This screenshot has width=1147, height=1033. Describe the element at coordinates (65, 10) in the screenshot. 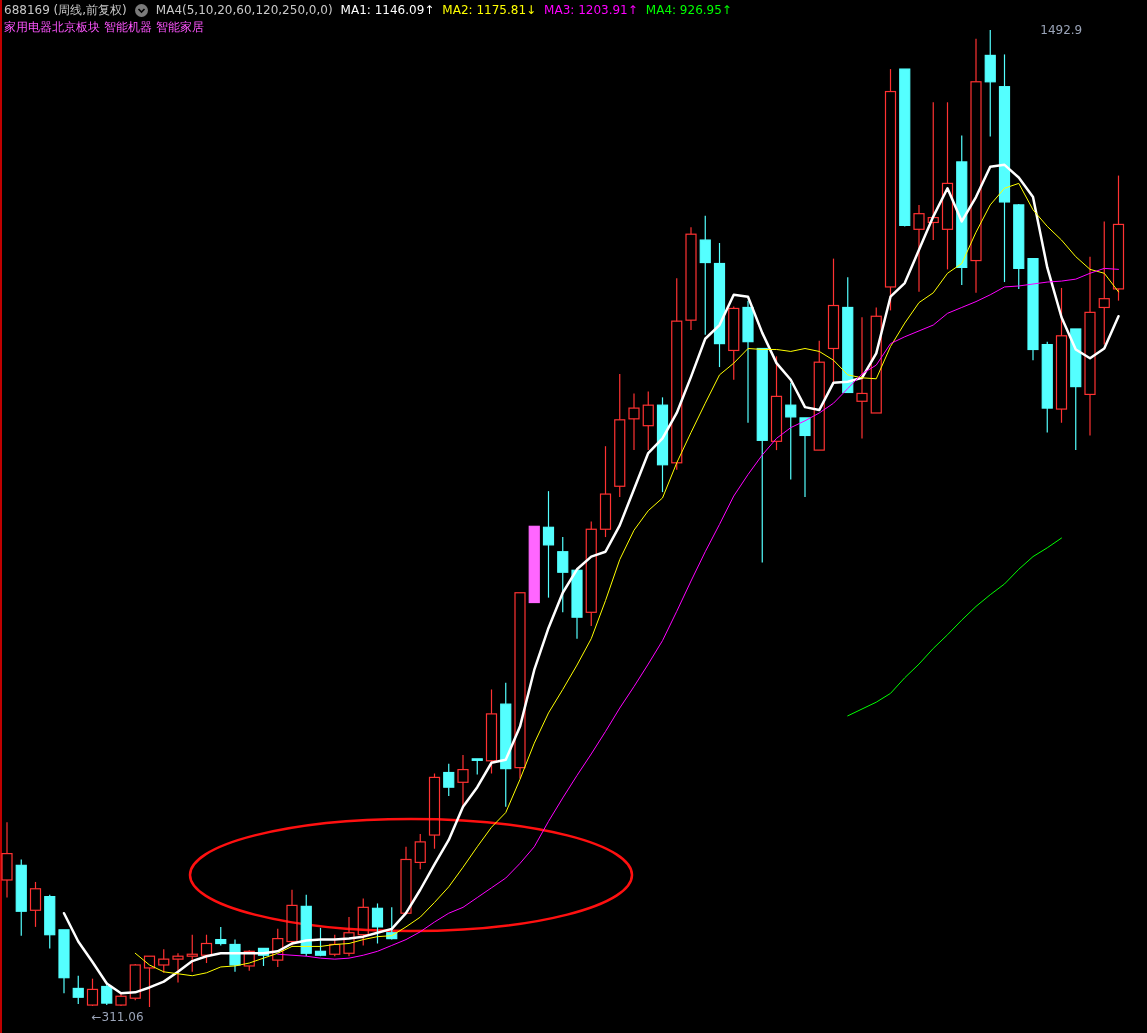

I see `chart-title: 688169 (周线,前复权)` at that location.